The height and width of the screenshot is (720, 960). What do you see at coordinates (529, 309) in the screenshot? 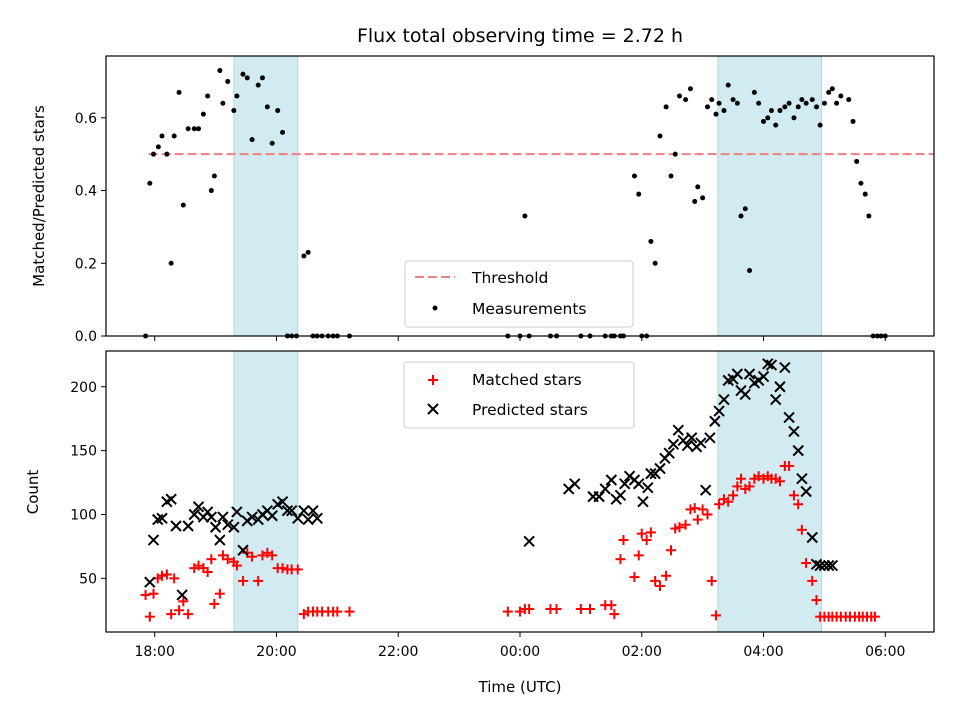
I see `legend-measurements-label: Measurements` at bounding box center [529, 309].